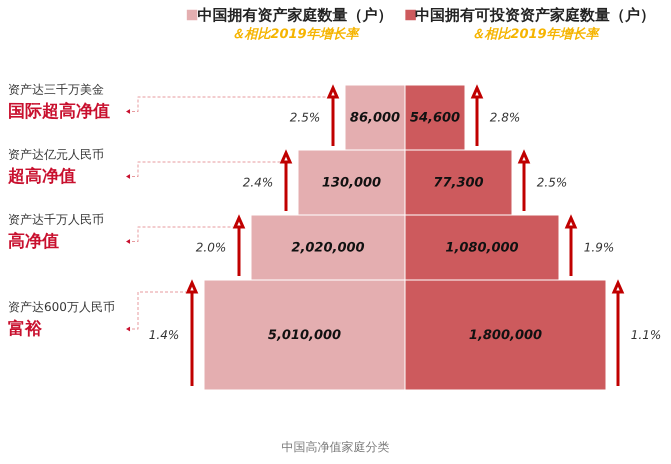 The width and height of the screenshot is (671, 464). I want to click on category-label: 国际超高净值, so click(59, 112).